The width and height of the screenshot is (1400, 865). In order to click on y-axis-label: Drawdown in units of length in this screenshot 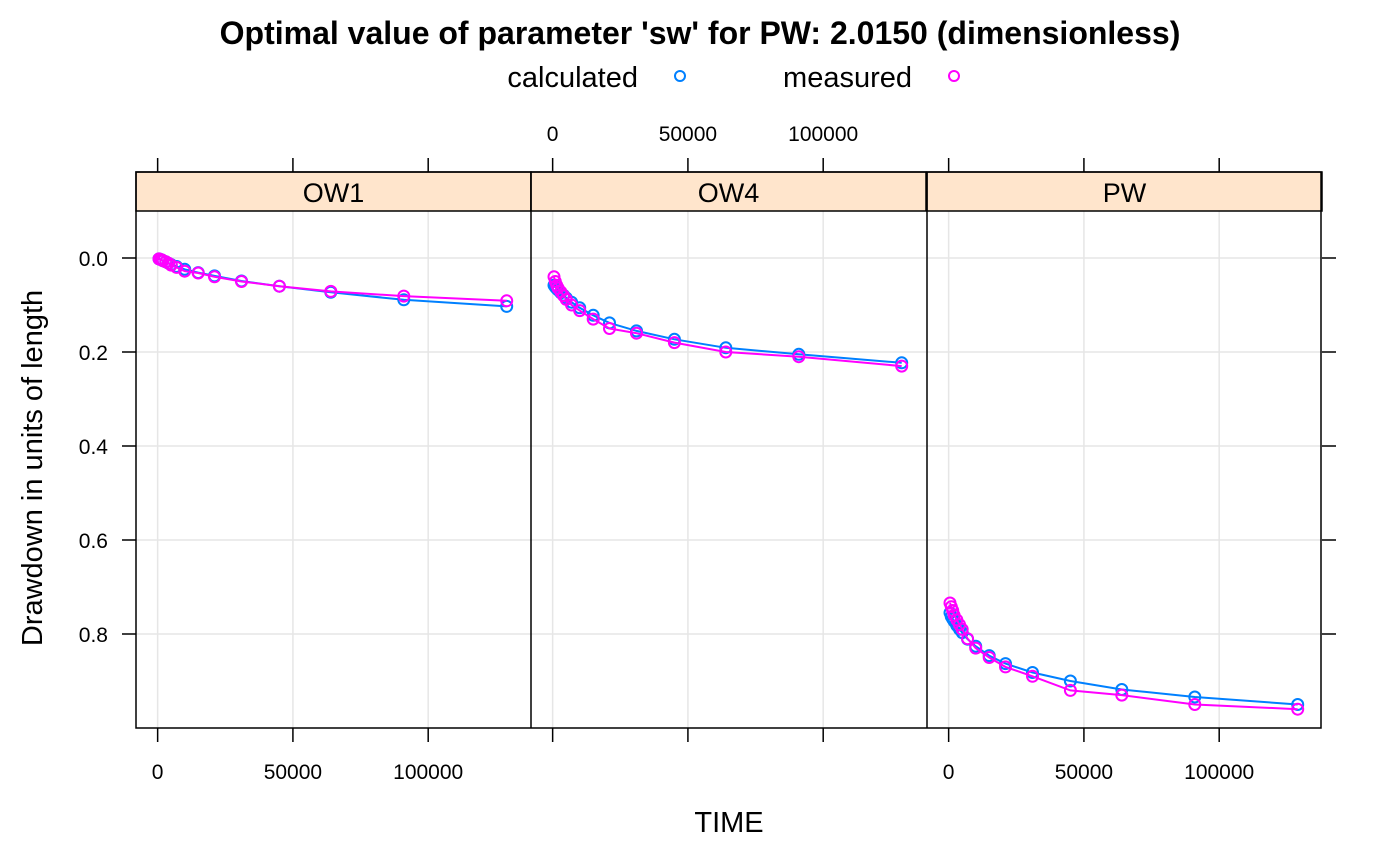, I will do `click(33, 468)`.